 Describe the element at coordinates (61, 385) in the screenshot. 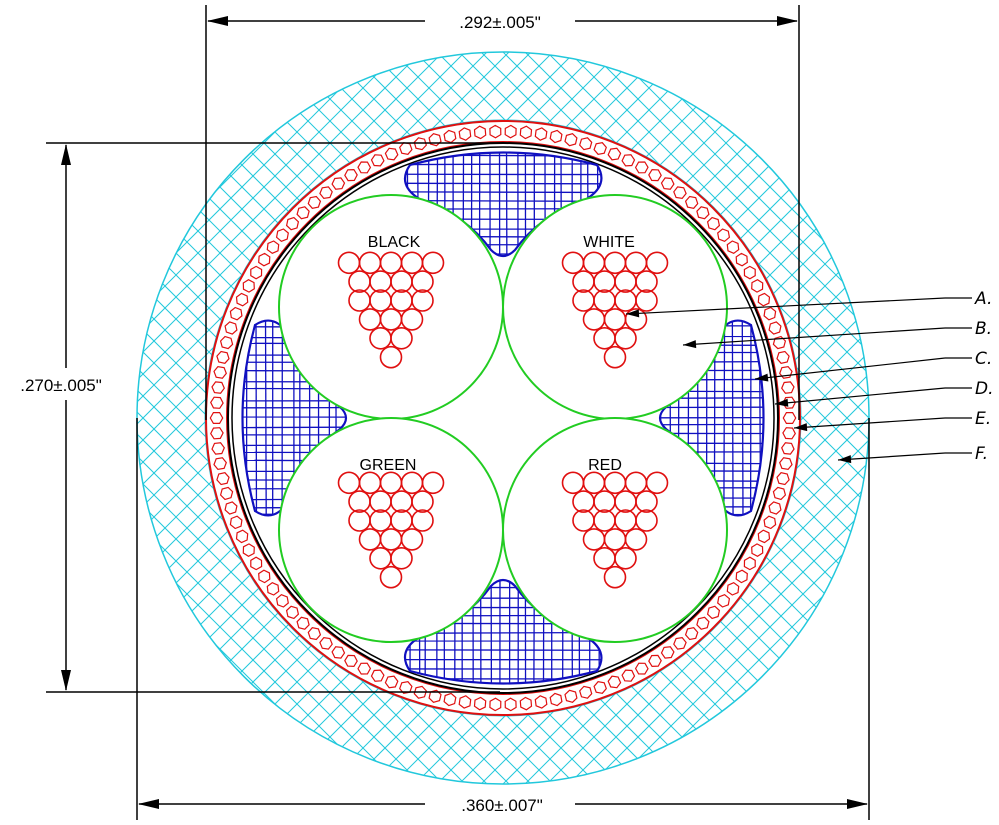

I see `dimension-left-label: .270±.005"` at that location.